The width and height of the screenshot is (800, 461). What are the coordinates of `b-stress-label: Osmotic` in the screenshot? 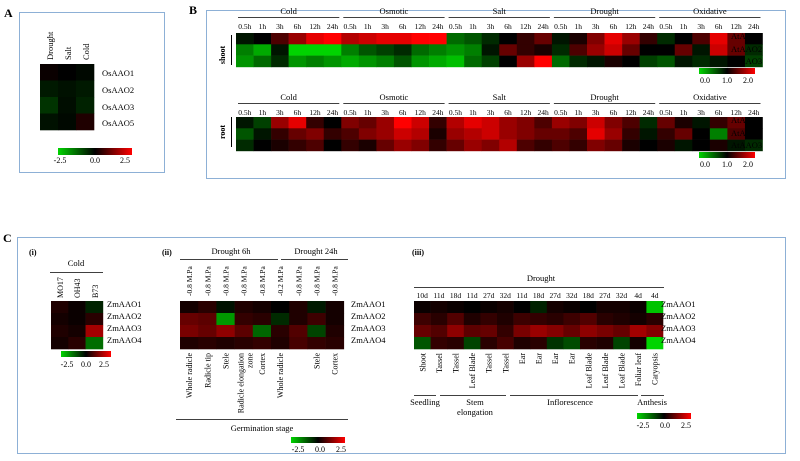 It's located at (394, 97).